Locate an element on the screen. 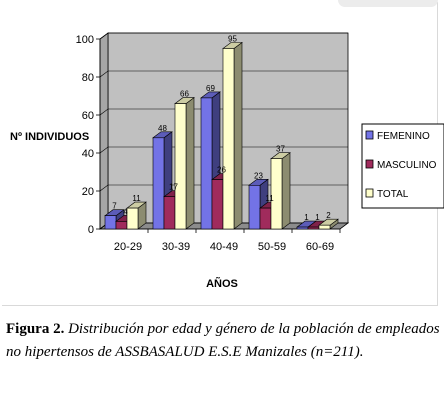 This screenshot has width=444, height=400. legend: FEMENINO MASCULINO TOTAL is located at coordinates (402, 166).